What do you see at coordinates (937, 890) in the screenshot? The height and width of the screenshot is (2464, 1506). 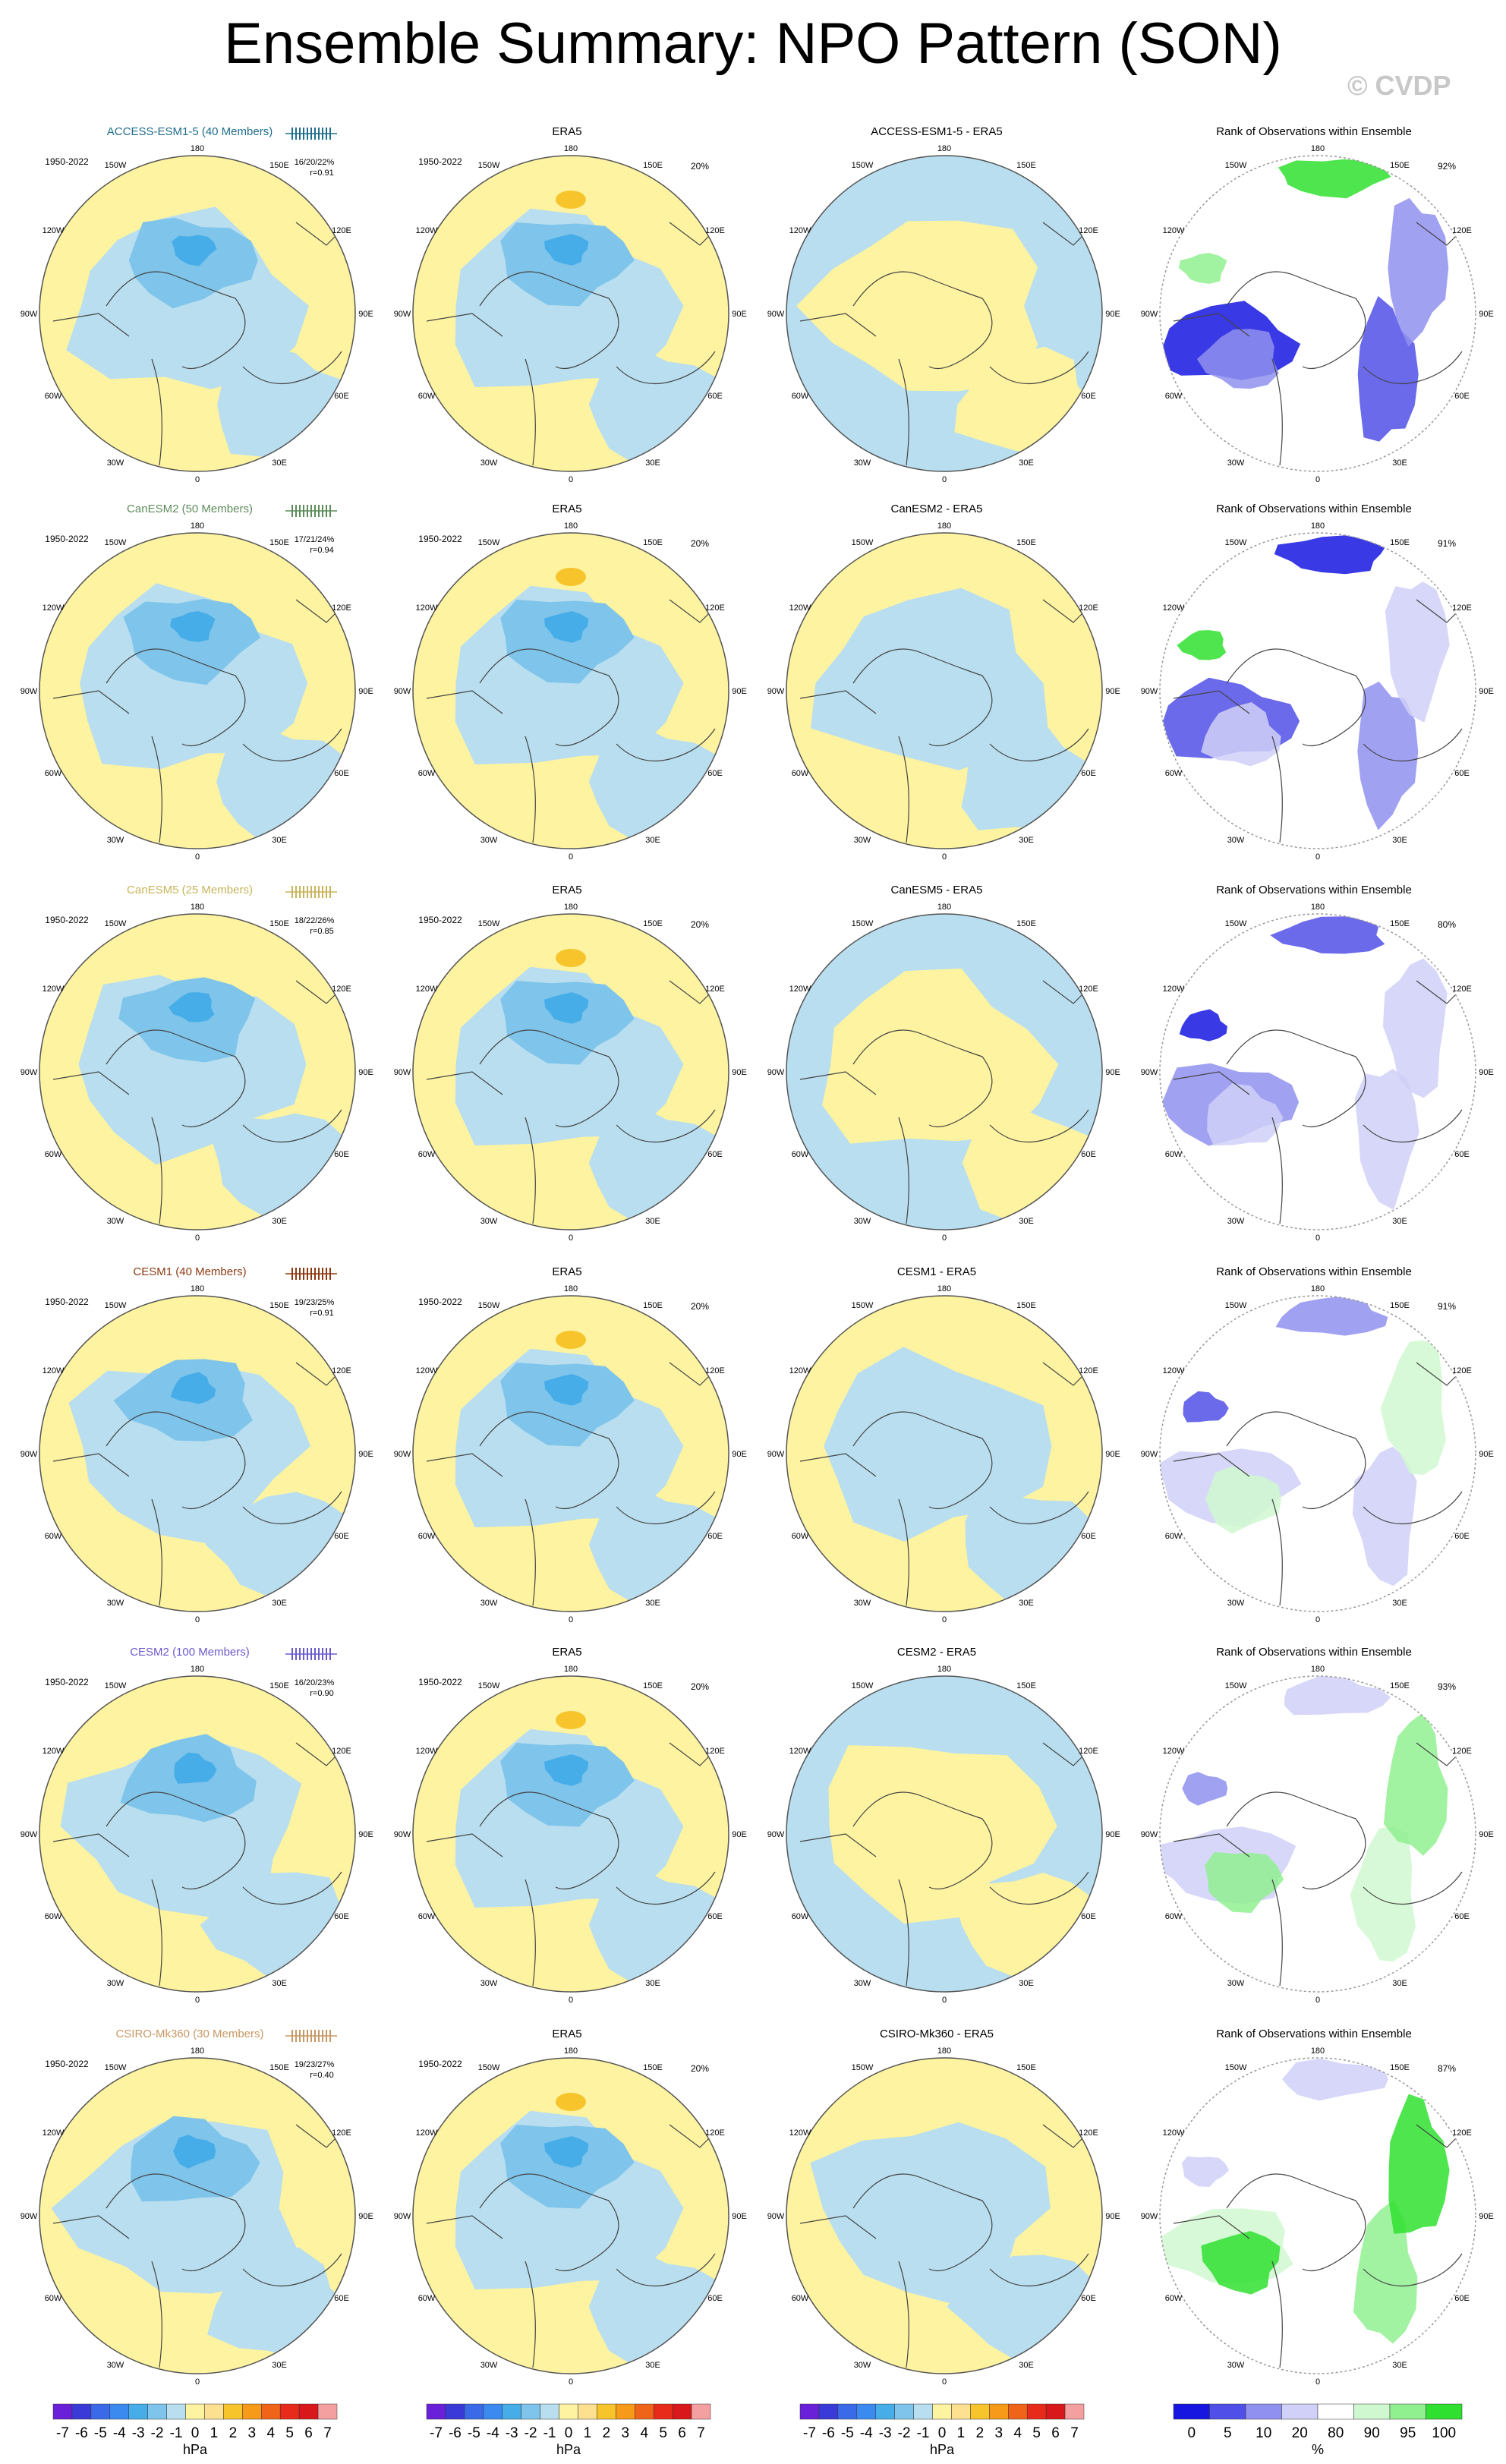 I see `diff-title: CanESM5 - ERA5` at bounding box center [937, 890].